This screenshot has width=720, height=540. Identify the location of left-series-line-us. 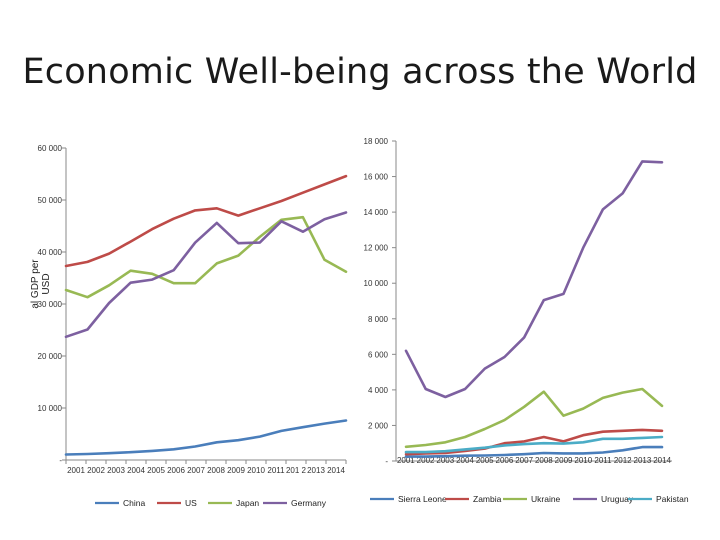
(206, 221).